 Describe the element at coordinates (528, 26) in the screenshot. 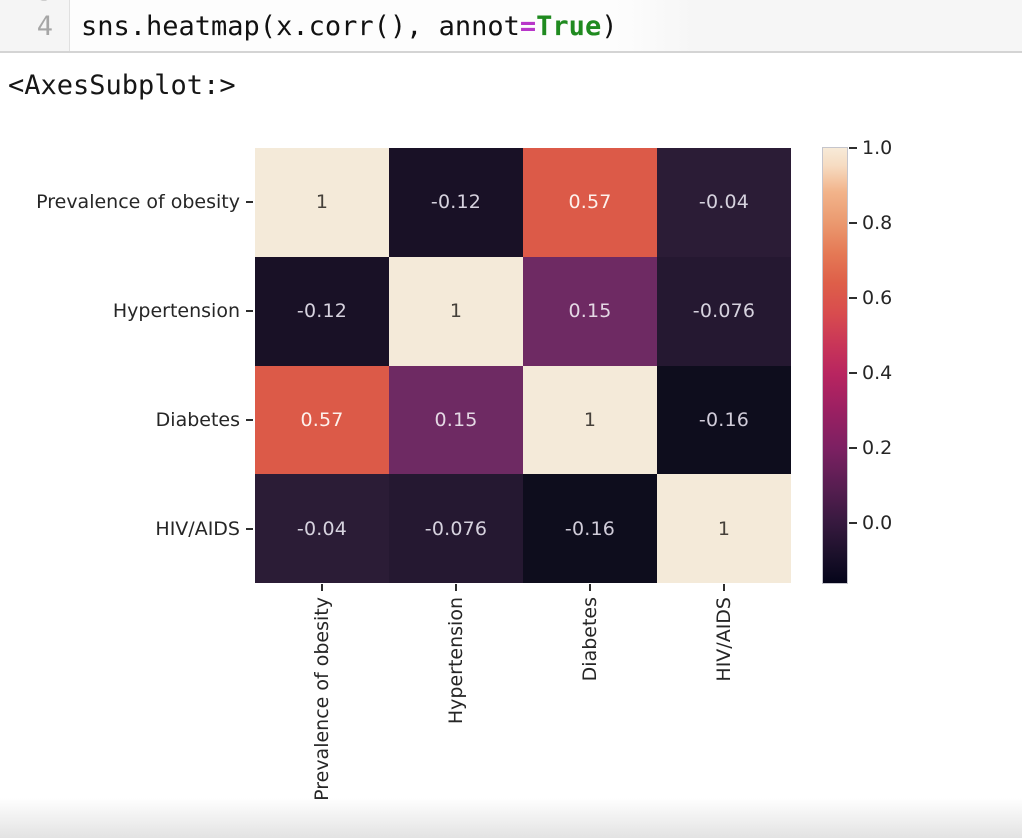

I see `code-operator: =` at that location.